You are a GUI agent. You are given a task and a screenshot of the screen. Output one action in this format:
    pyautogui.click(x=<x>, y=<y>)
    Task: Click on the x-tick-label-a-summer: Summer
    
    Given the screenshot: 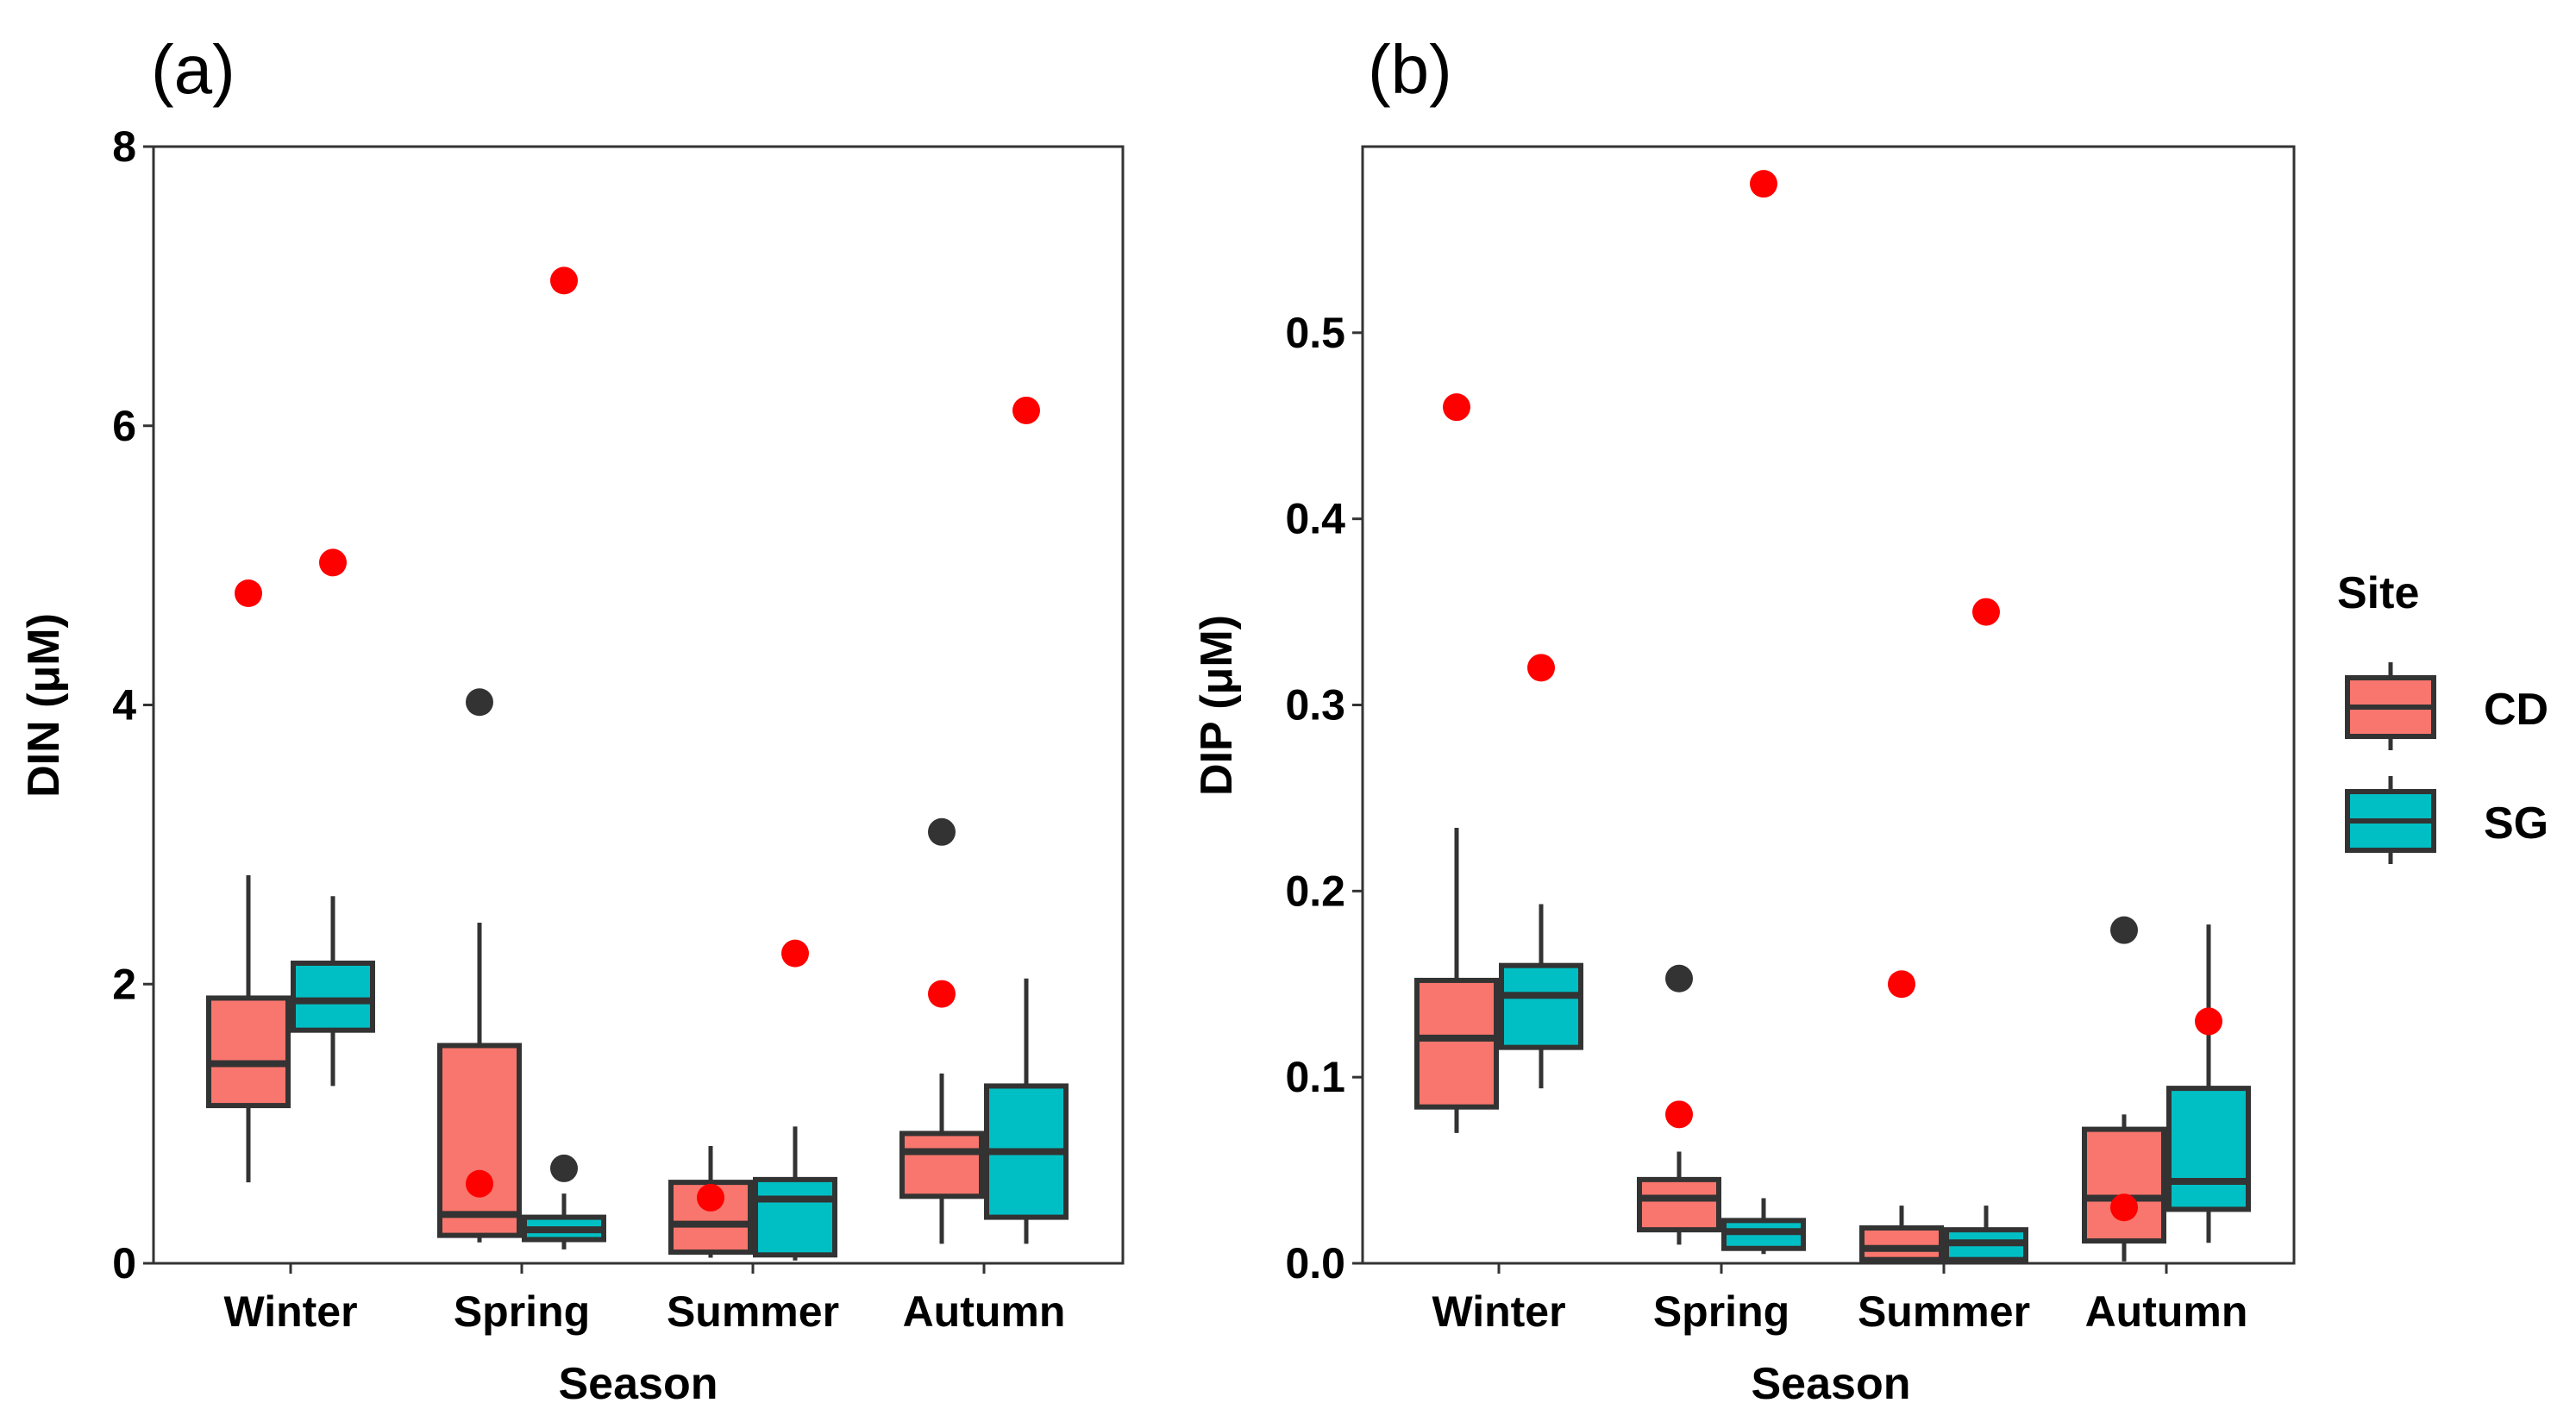 What is the action you would take?
    pyautogui.click(x=753, y=1312)
    